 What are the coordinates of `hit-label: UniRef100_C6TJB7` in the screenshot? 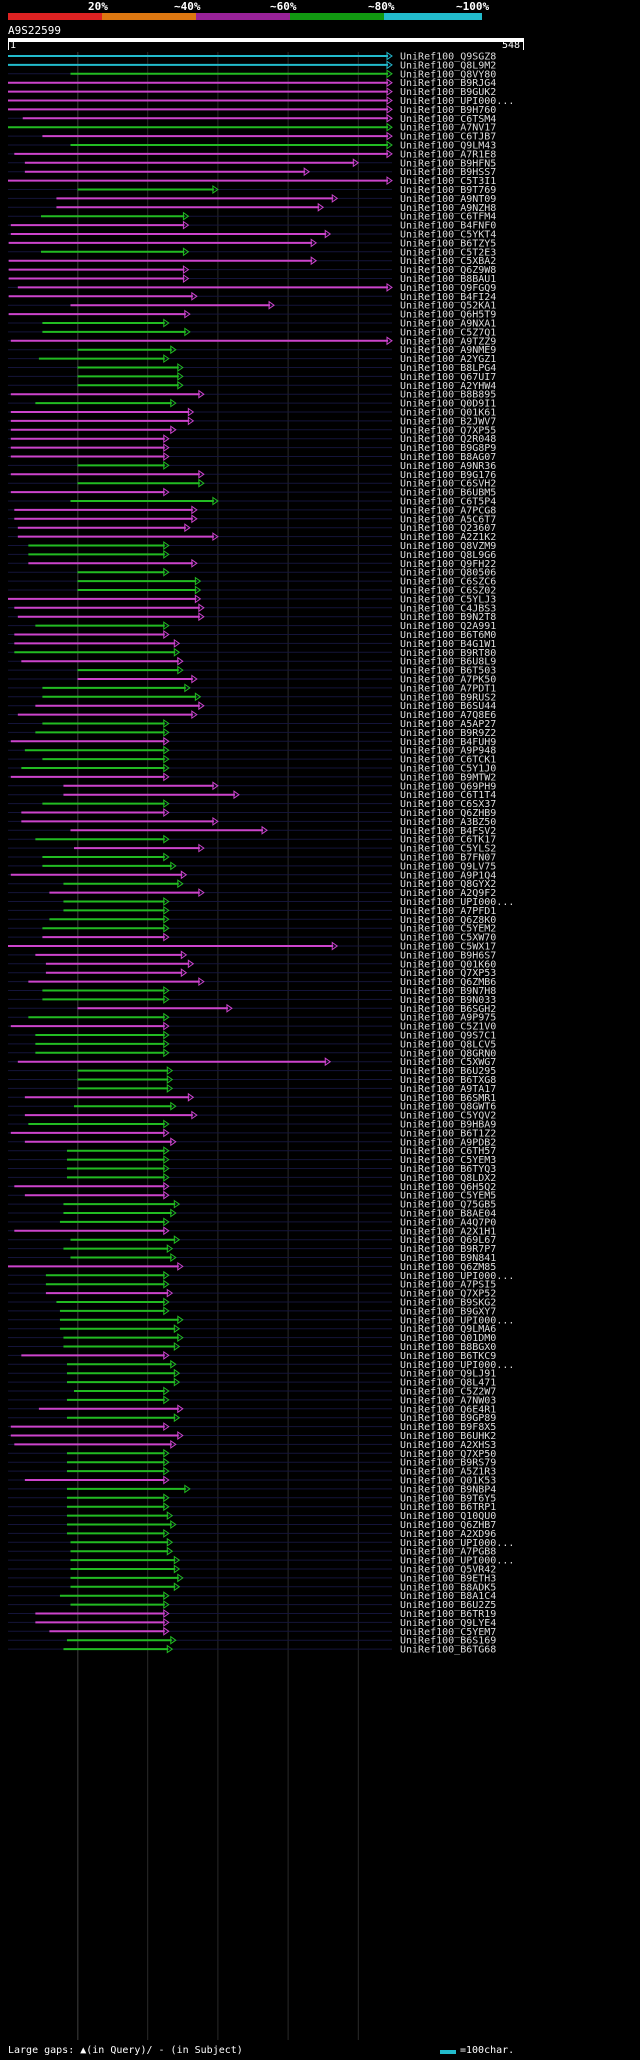 It's located at (448, 137).